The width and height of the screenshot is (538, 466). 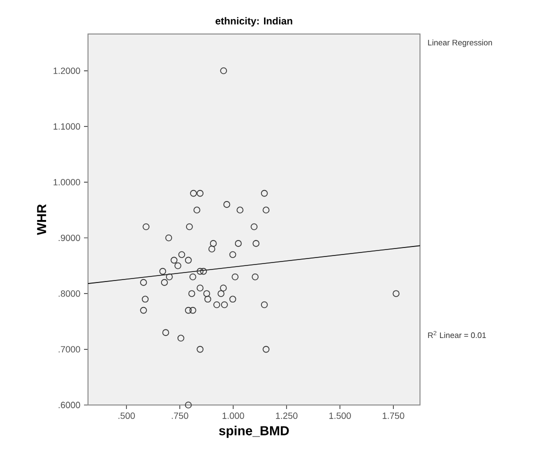 What do you see at coordinates (287, 415) in the screenshot?
I see `x-tick-label: 1.250` at bounding box center [287, 415].